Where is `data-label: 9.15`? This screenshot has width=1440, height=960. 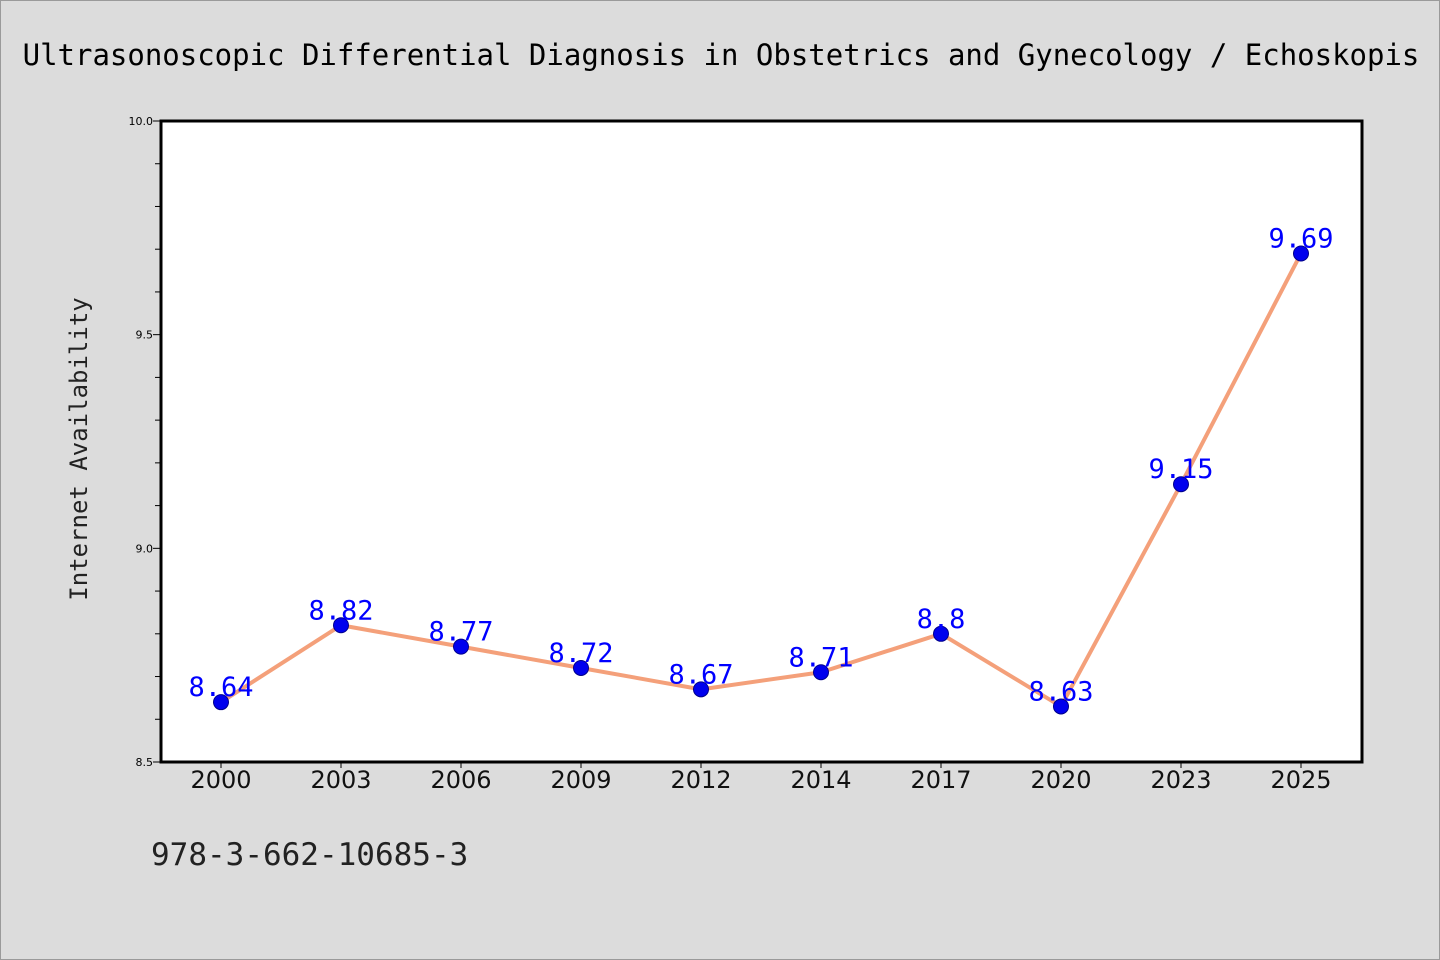 data-label: 9.15 is located at coordinates (1180, 469).